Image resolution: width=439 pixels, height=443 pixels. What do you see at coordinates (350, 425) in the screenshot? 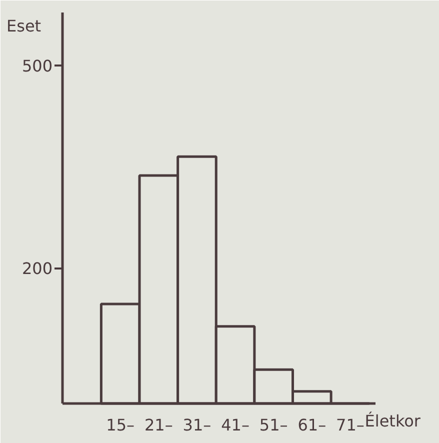
I see `x-tick-label: 71–` at bounding box center [350, 425].